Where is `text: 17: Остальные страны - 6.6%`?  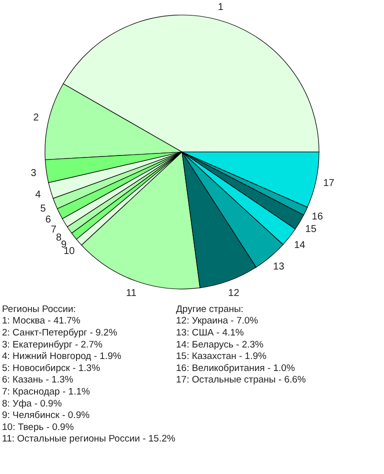
text: 17: Остальные страны - 6.6% is located at coordinates (241, 380).